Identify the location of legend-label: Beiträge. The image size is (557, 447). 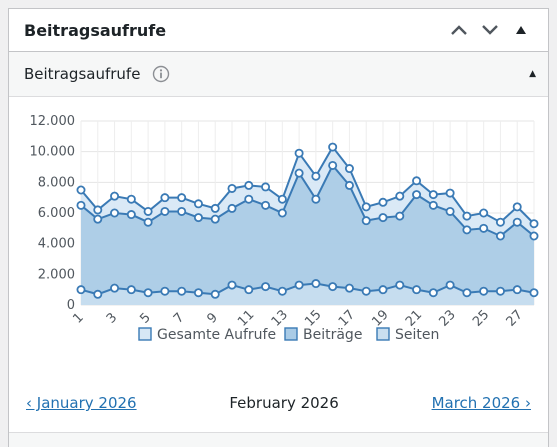
(332, 335).